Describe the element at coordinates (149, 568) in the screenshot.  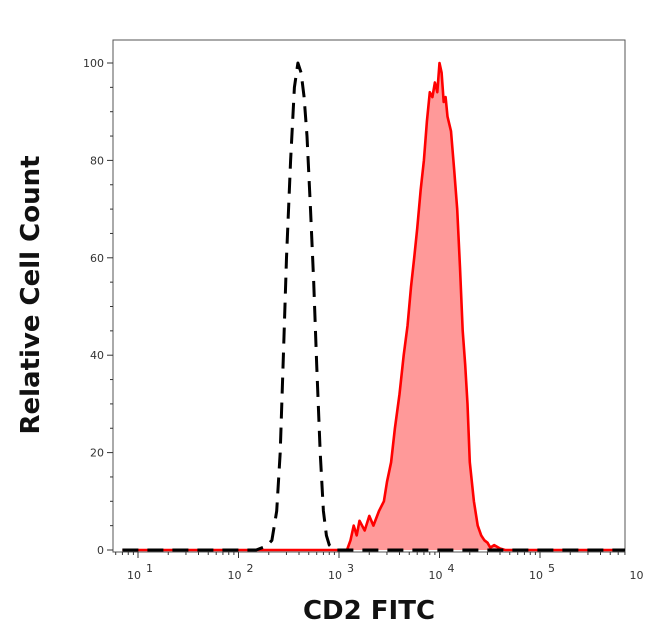
I see `x-tick-exponent: 1` at that location.